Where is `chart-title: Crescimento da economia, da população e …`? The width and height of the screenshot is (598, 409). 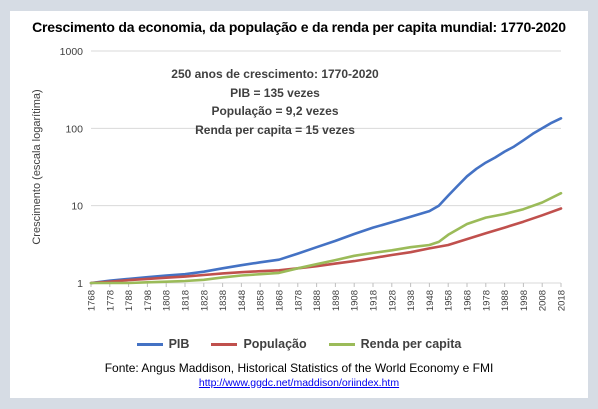 chart-title: Crescimento da economia, da população e … is located at coordinates (299, 27).